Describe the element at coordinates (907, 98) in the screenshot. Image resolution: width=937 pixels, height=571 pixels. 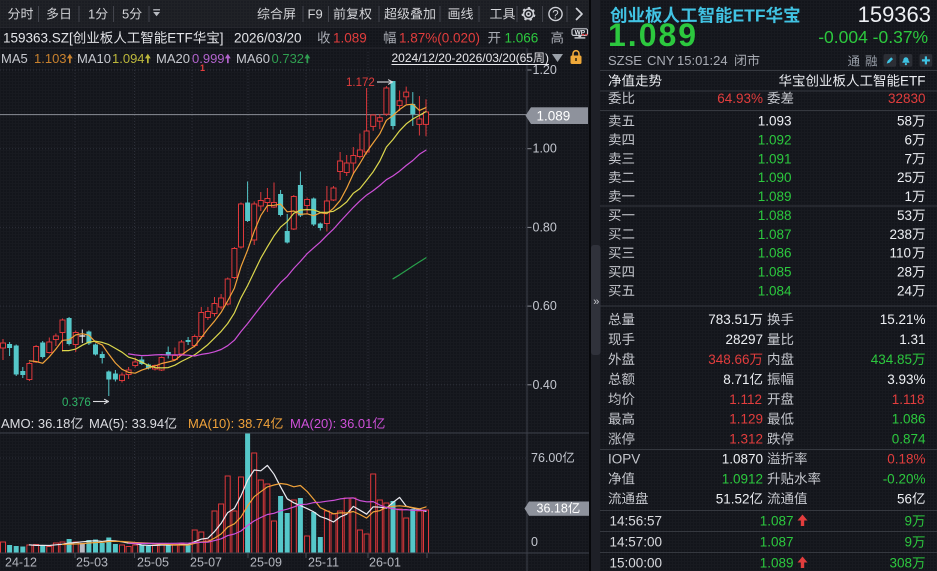
I see `svg-text: 32830` at that location.